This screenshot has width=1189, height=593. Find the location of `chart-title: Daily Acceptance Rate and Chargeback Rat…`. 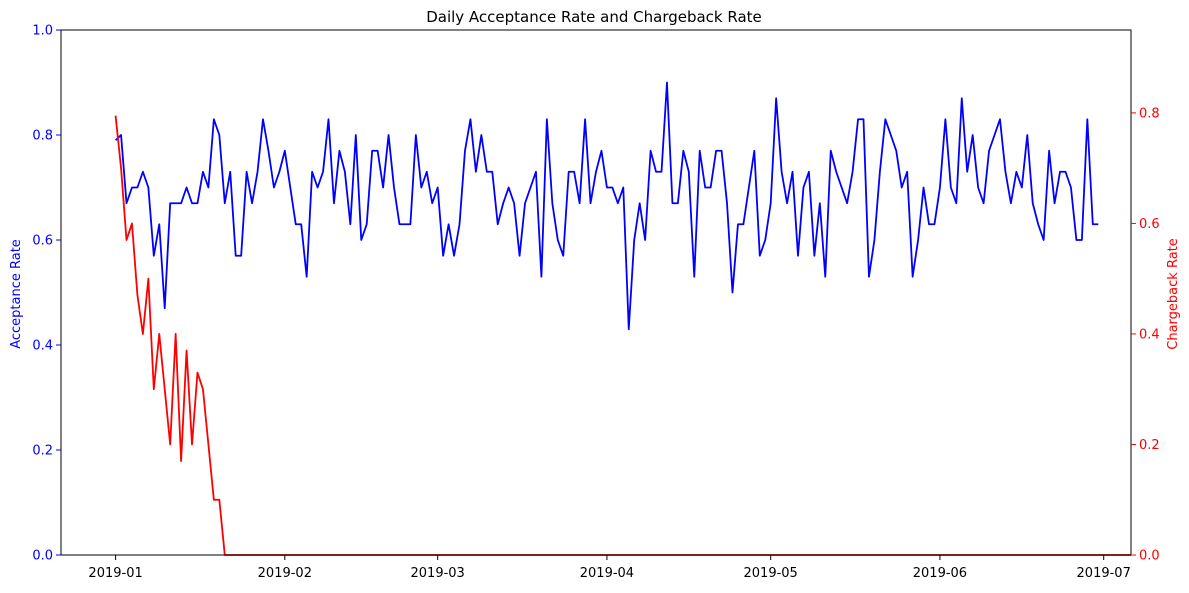

chart-title: Daily Acceptance Rate and Chargeback Rat… is located at coordinates (594, 17).